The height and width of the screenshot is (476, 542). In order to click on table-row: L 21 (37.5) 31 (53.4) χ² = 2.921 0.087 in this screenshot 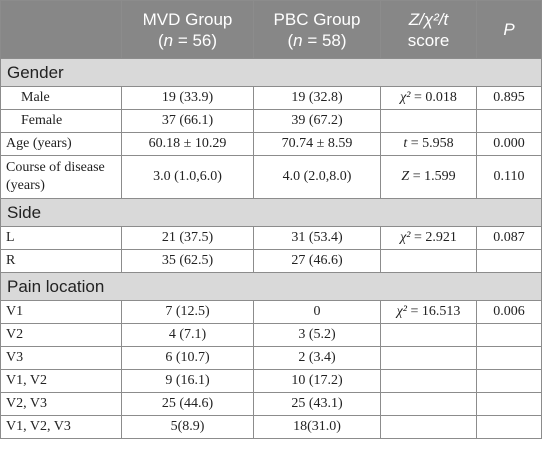, I will do `click(271, 238)`.